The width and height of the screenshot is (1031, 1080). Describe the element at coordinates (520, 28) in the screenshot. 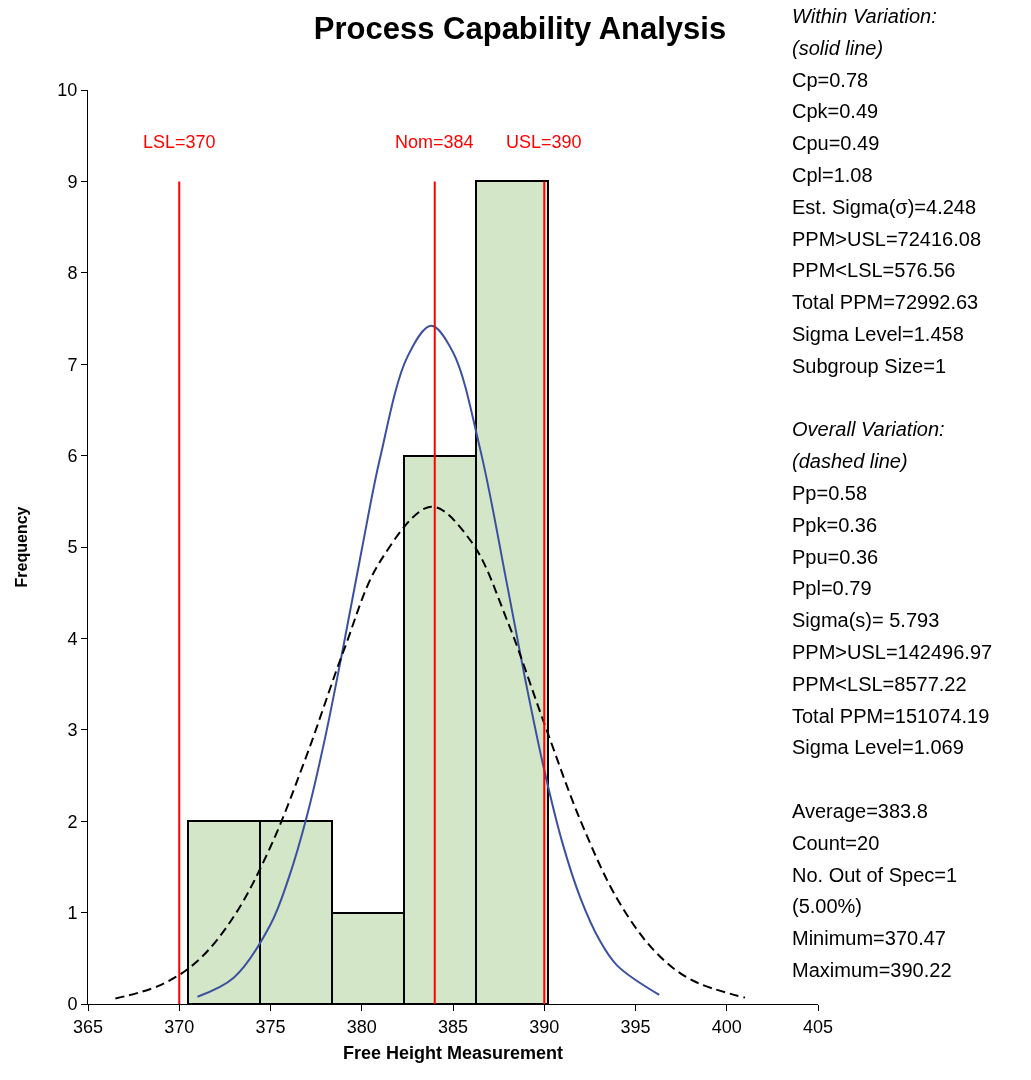

I see `chart-title: Process Capability Analysis` at that location.